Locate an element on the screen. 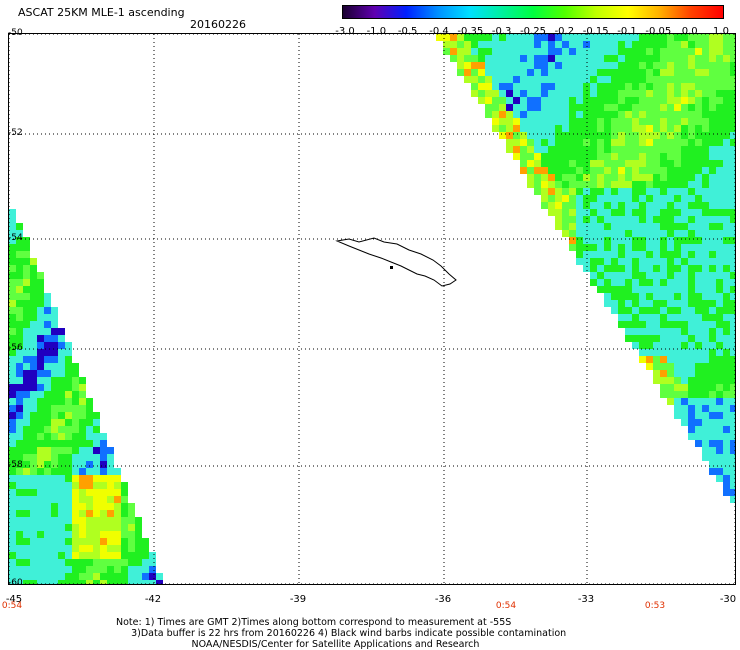 The image size is (740, 650). latitude-label: -58 is located at coordinates (15, 465).